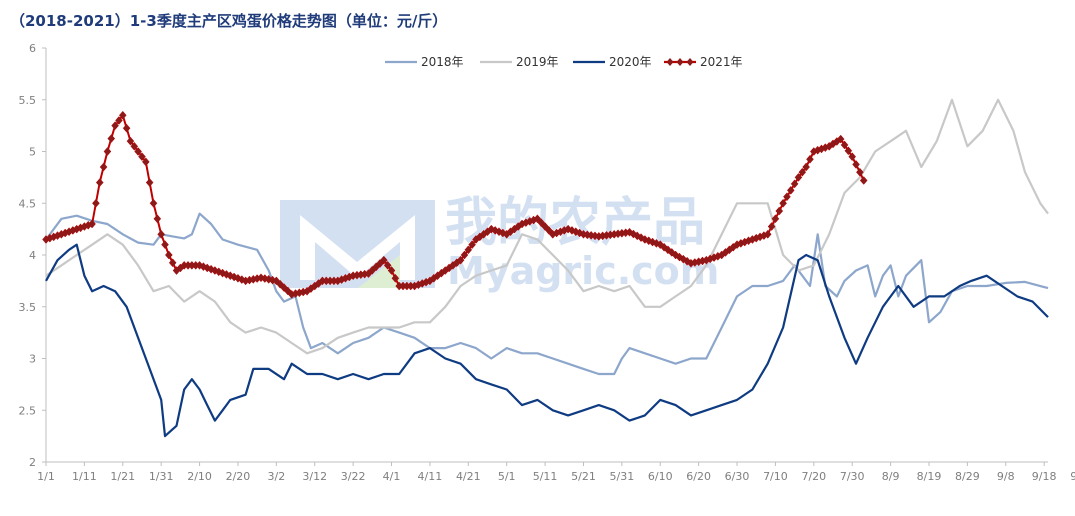 This screenshot has height=516, width=1075. What do you see at coordinates (813, 476) in the screenshot?
I see `x-tick-label: 7/20` at bounding box center [813, 476].